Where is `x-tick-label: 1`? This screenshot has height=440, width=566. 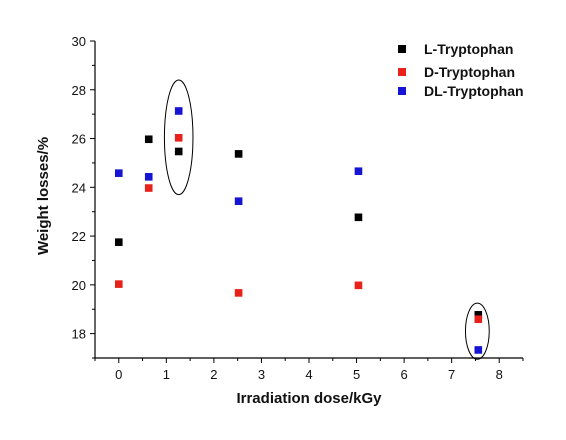
x-tick-label: 1 is located at coordinates (166, 374).